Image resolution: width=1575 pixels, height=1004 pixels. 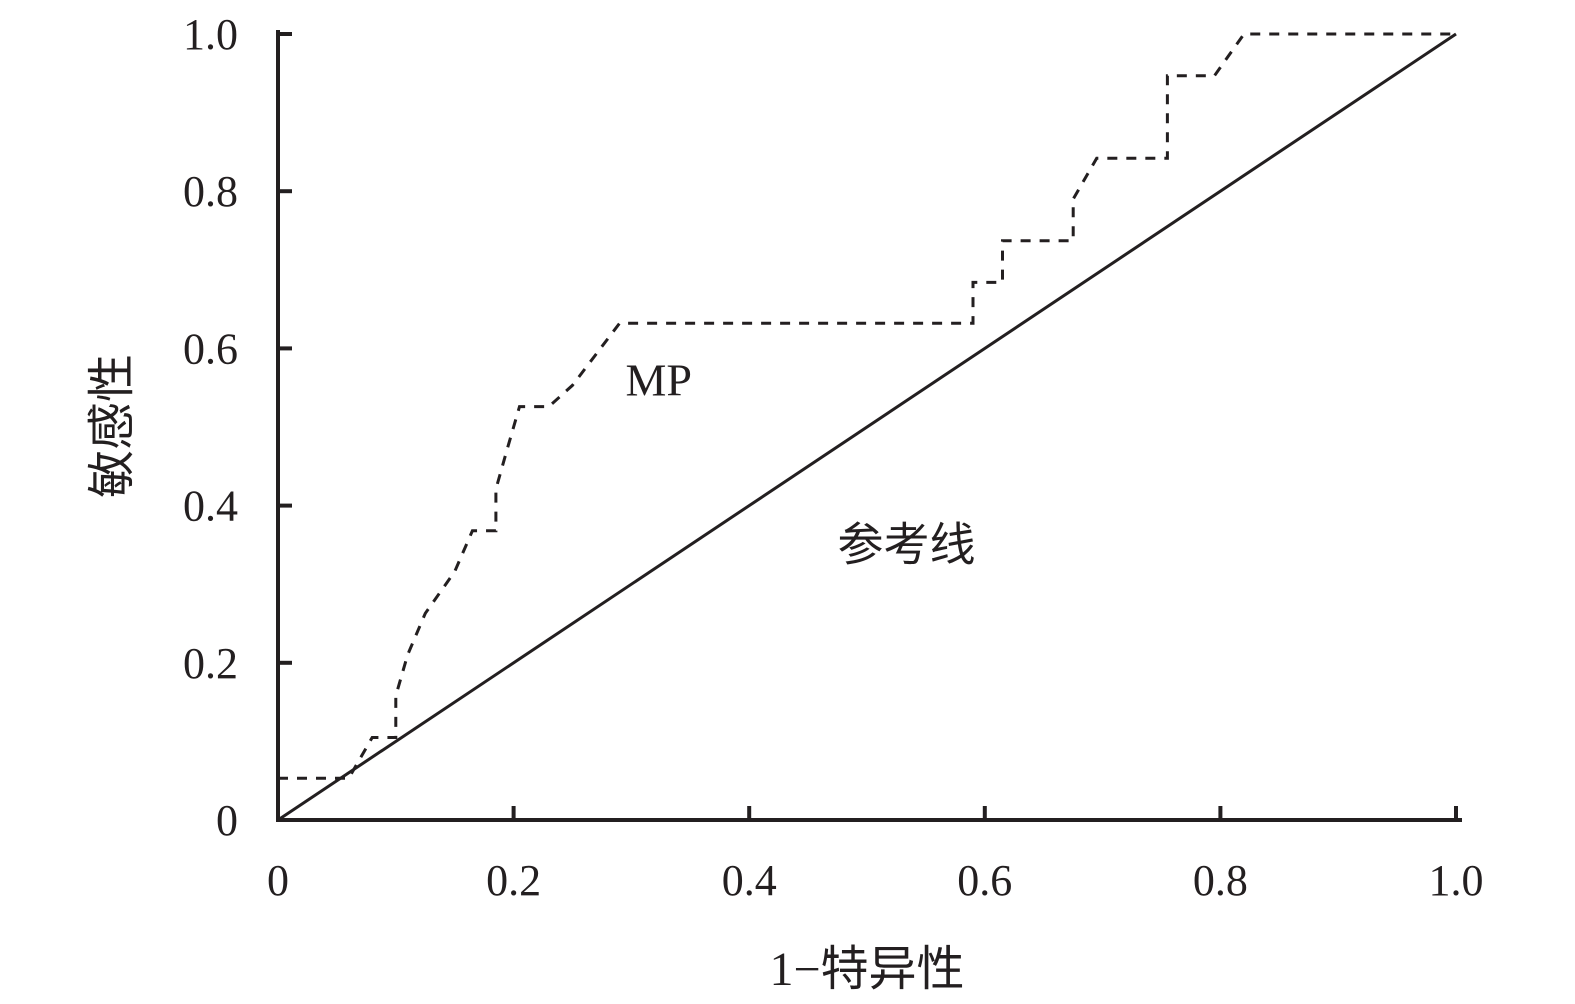 What do you see at coordinates (513, 880) in the screenshot?
I see `x-tick-label: 0.2` at bounding box center [513, 880].